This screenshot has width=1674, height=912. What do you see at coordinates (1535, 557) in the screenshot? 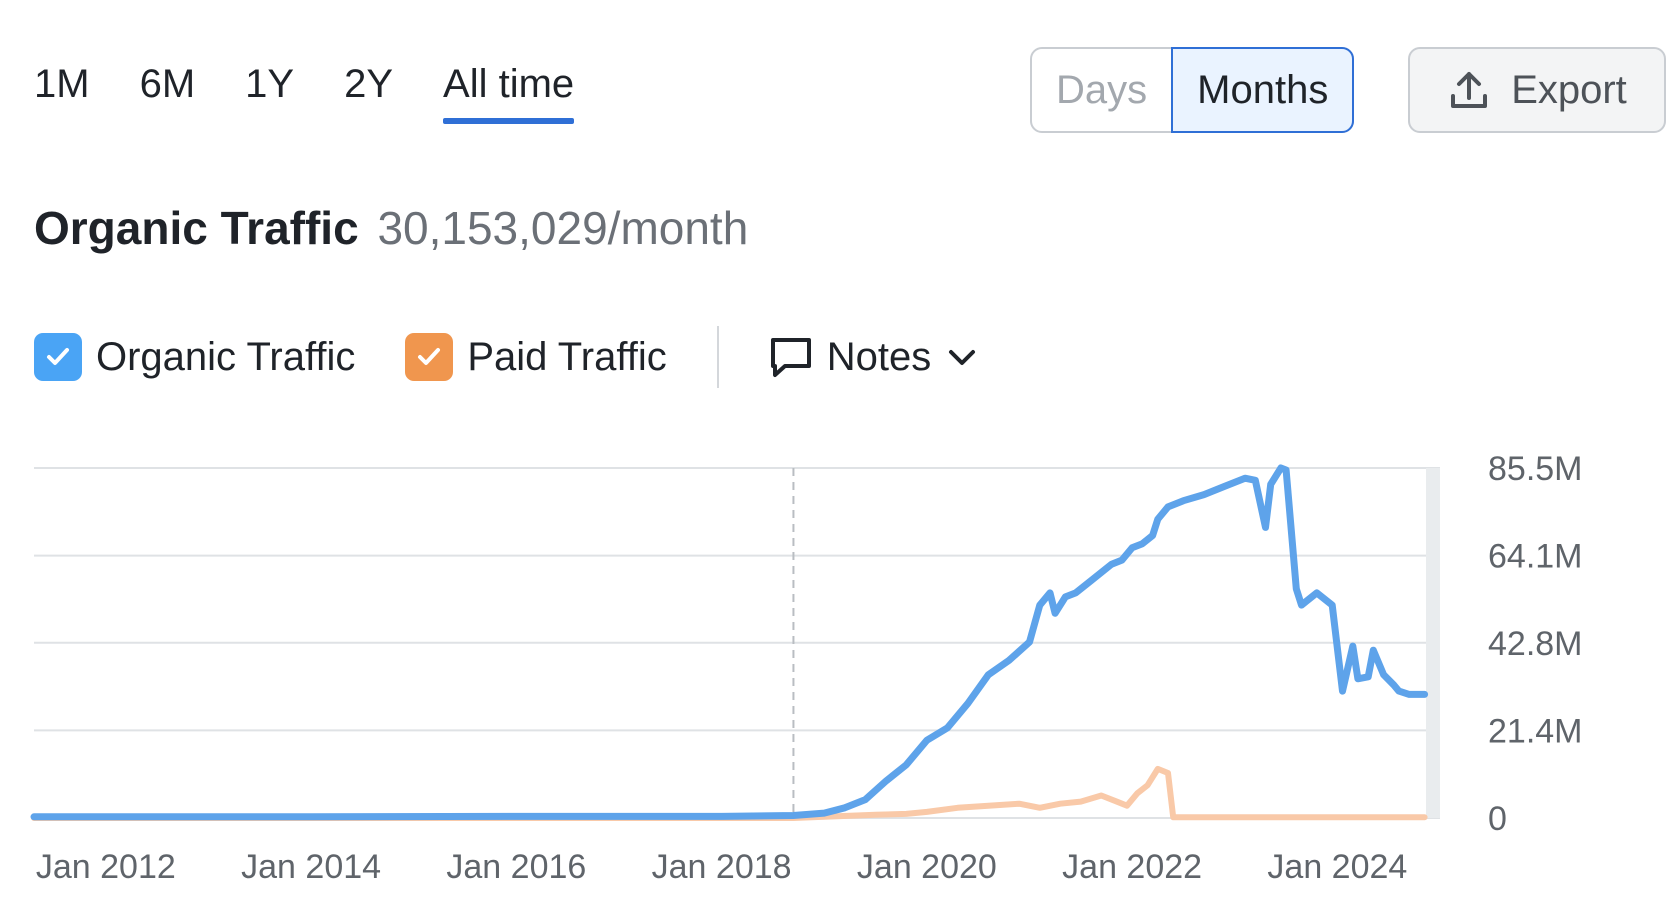
I see `y-tick-label: 64.1M` at bounding box center [1535, 557].